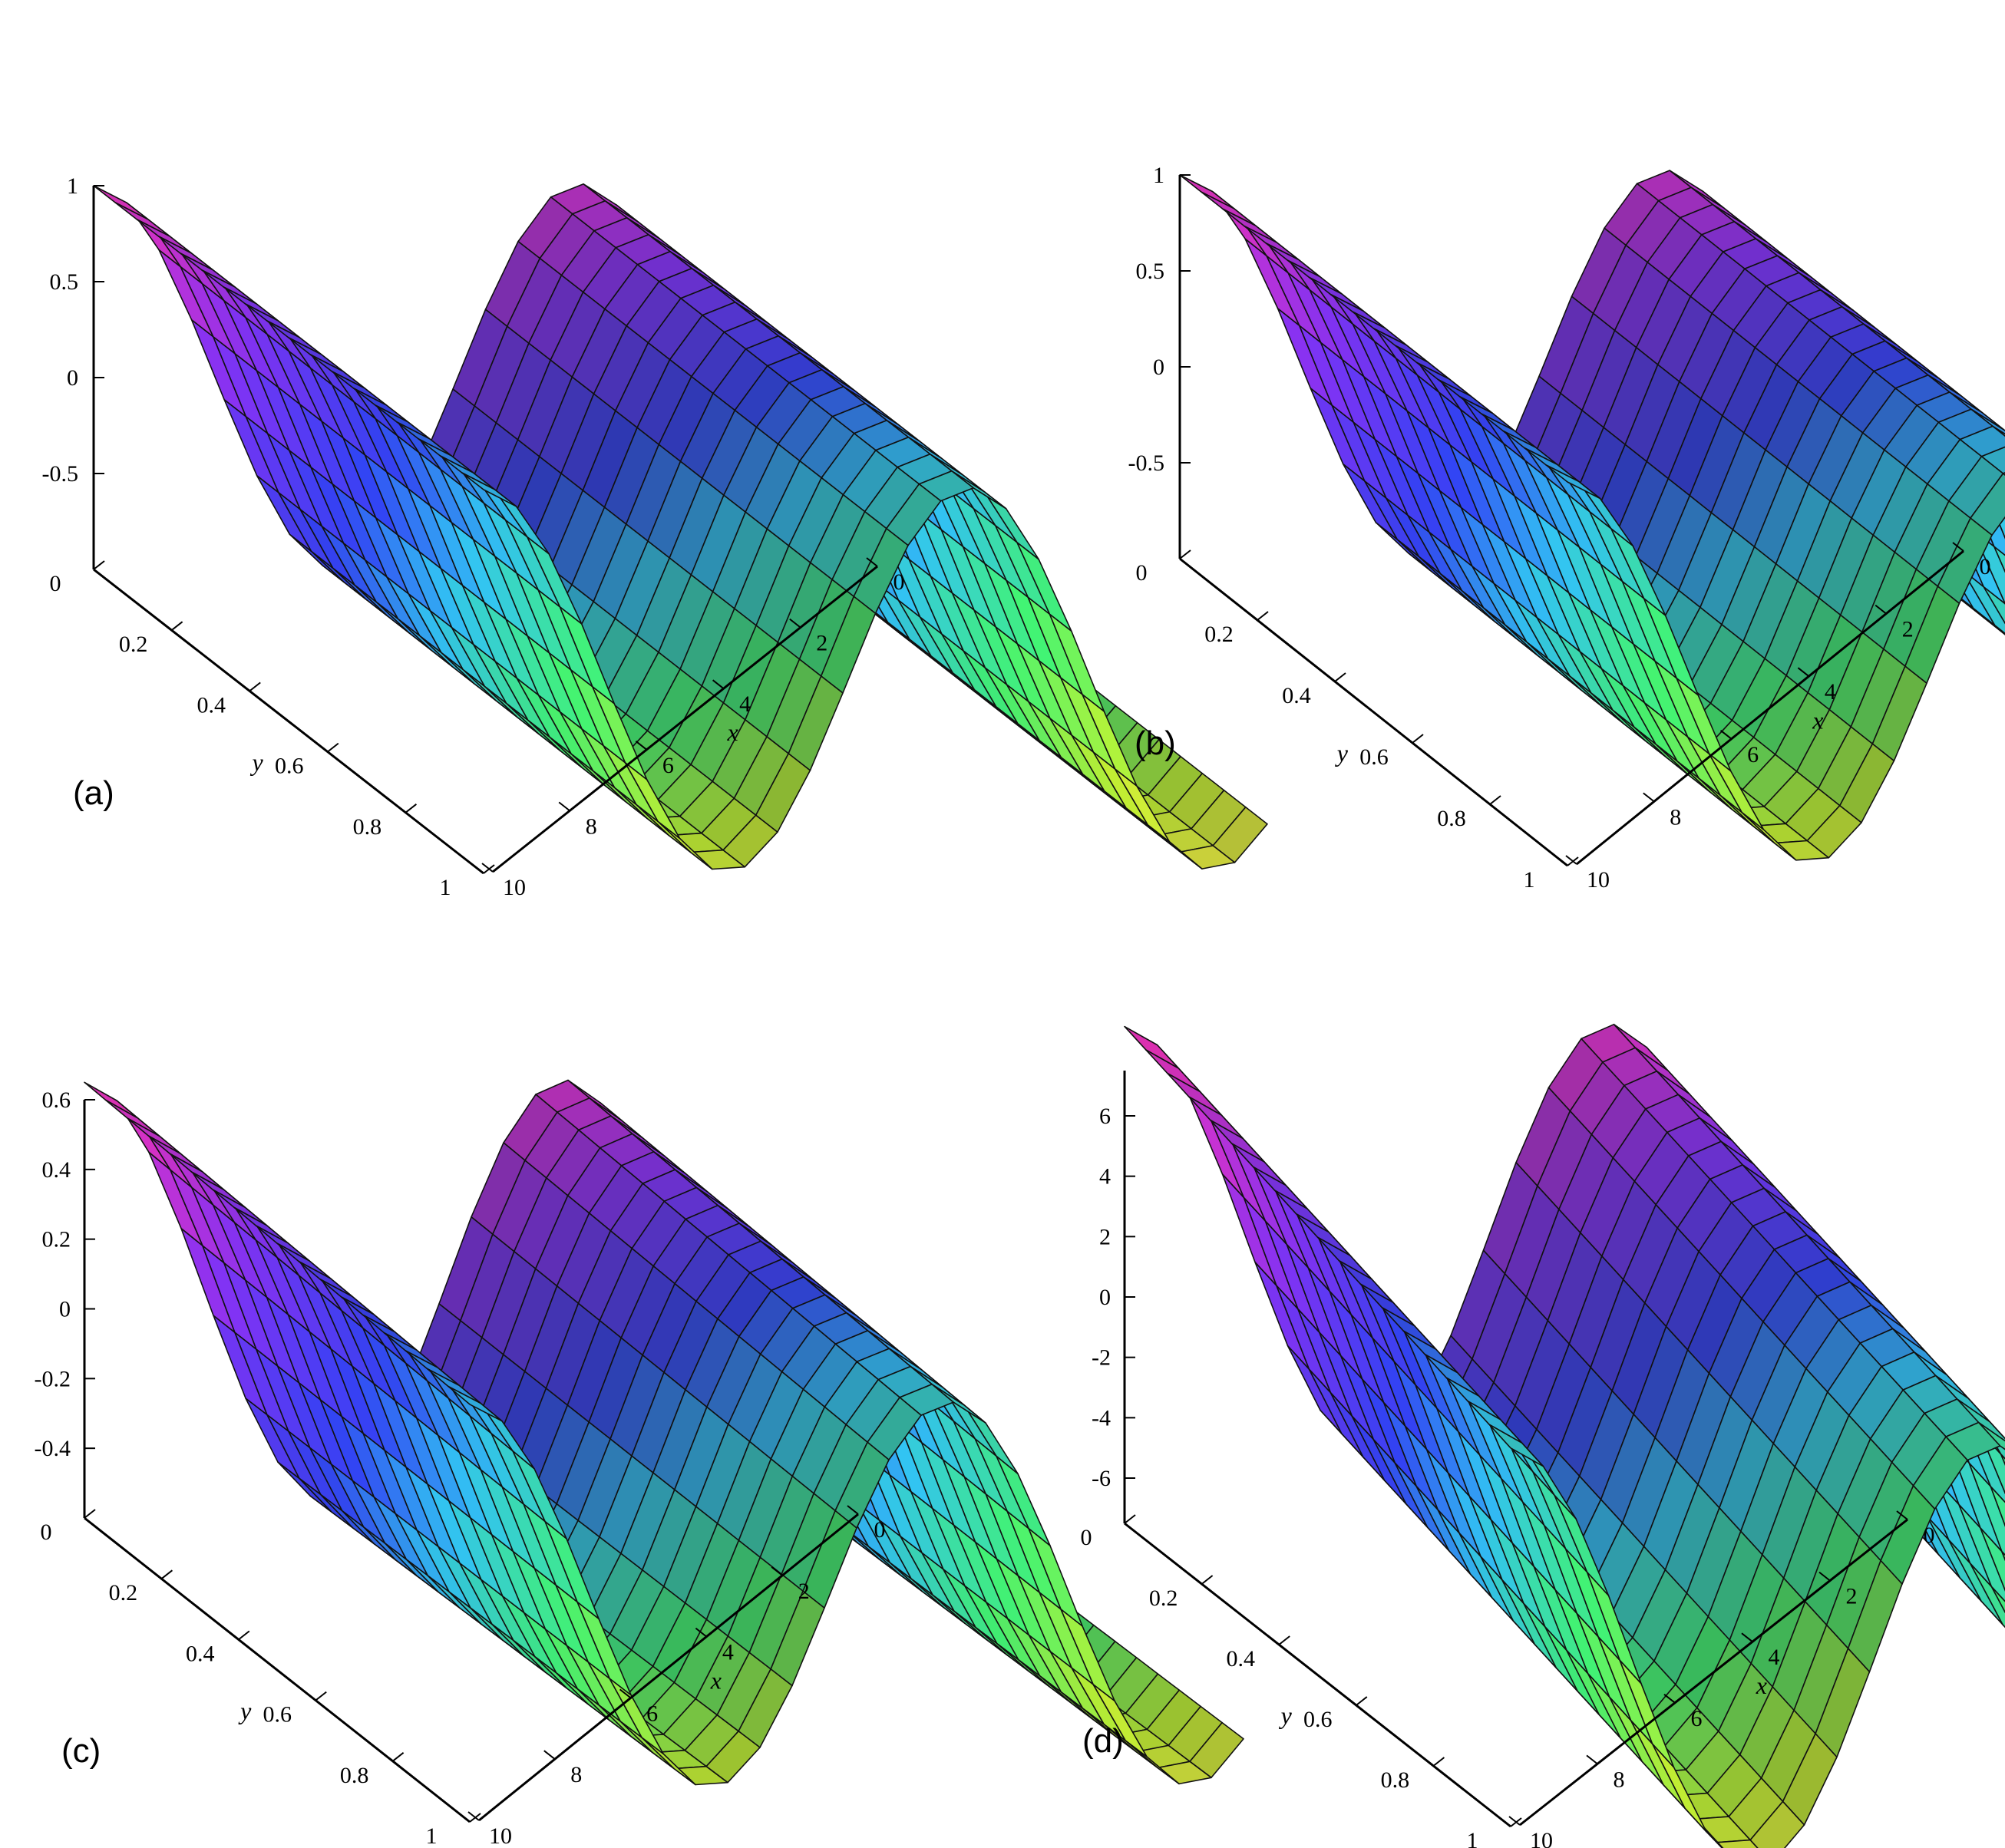 The image size is (2005, 1848). Describe the element at coordinates (1103, 1741) in the screenshot. I see `panel-label-d: (d)` at that location.